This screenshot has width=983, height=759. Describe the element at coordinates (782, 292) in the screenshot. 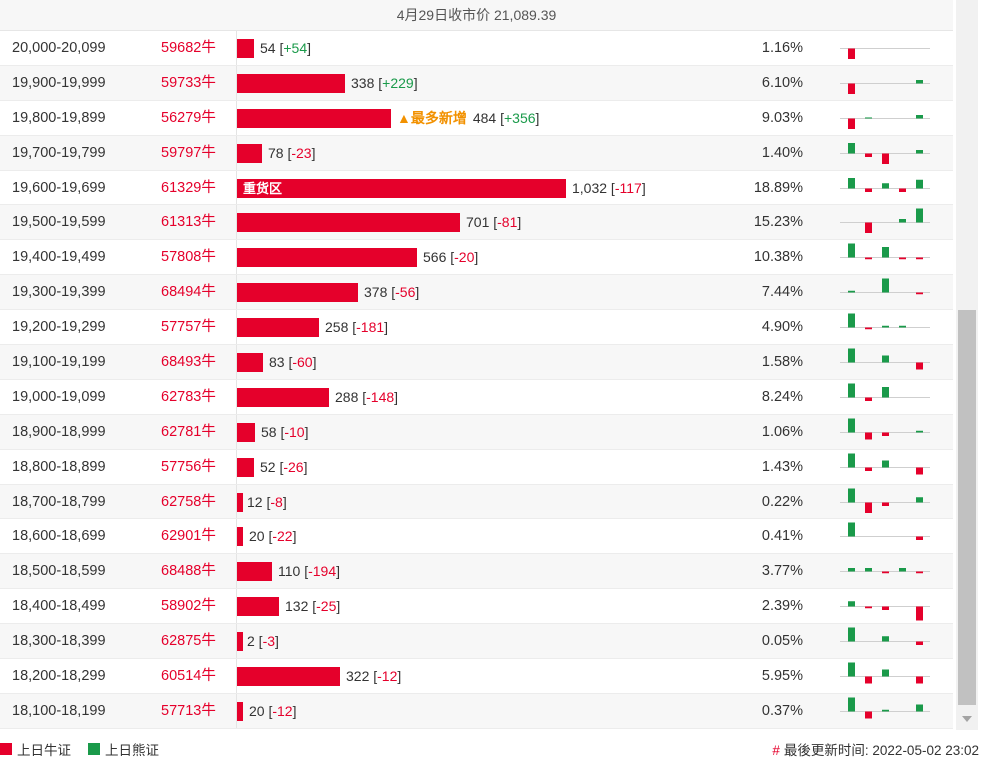

I see `percent-value: 7.44%` at that location.